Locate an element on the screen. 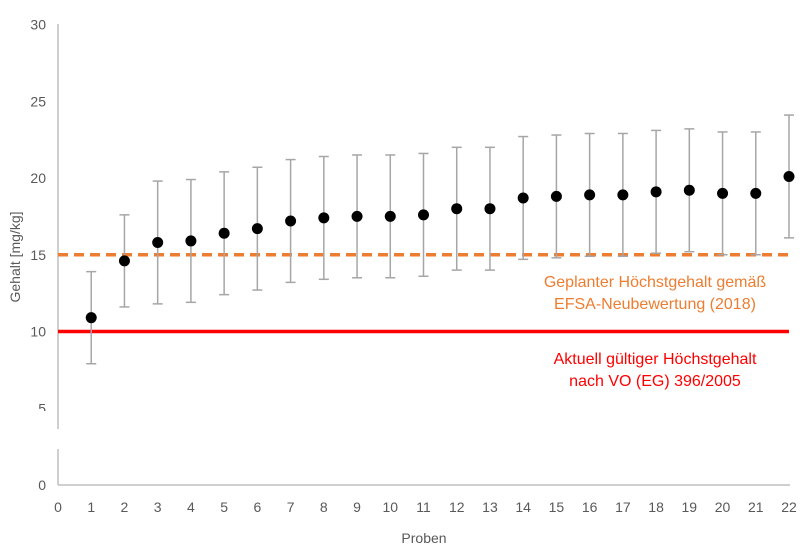  x-tick-label: 4 is located at coordinates (191, 507).